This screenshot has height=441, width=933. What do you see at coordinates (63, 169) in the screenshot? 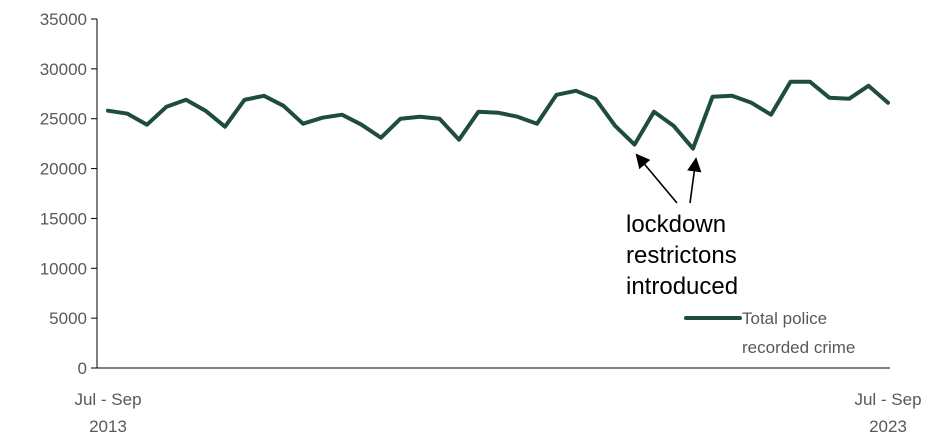
I see `y-tick-label: 20000` at bounding box center [63, 169].